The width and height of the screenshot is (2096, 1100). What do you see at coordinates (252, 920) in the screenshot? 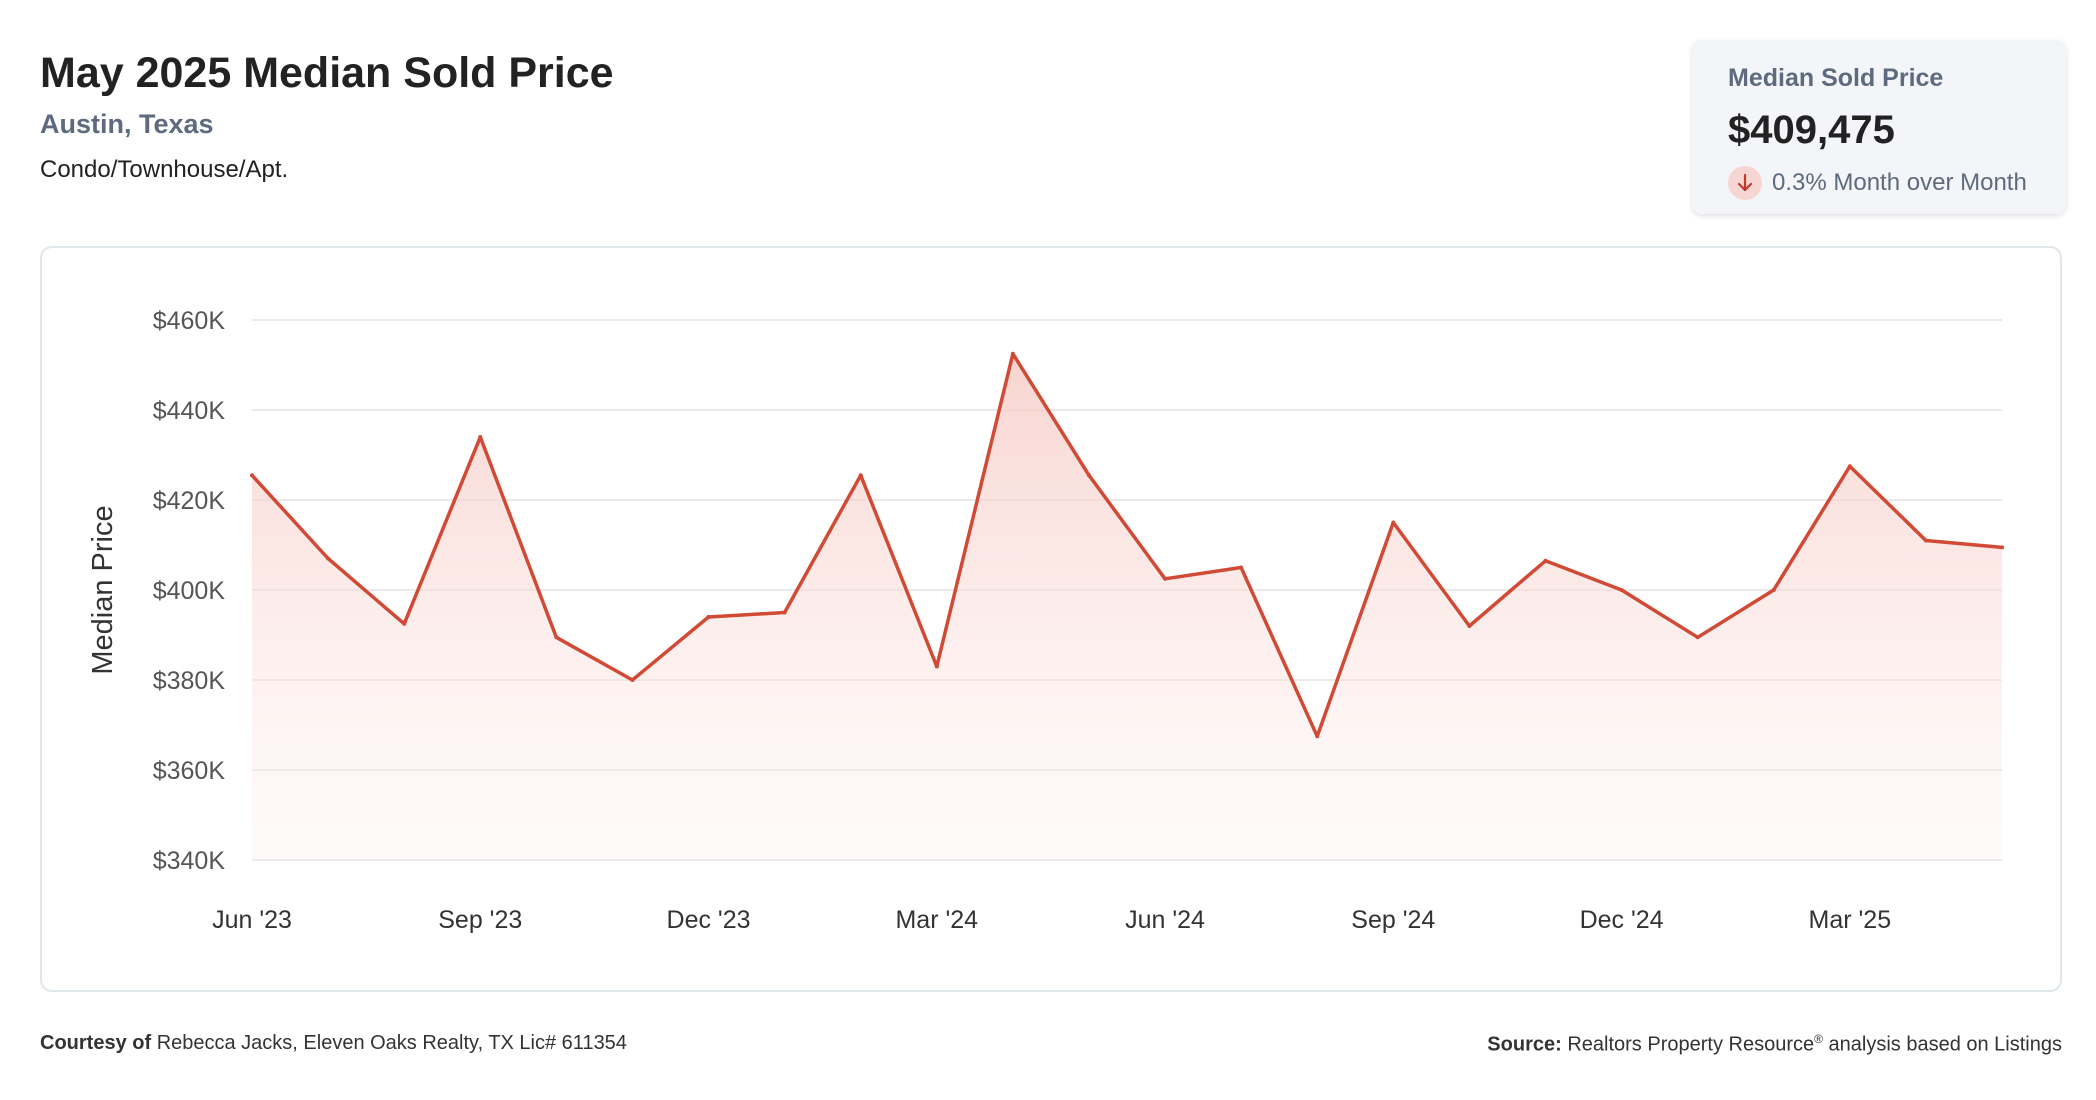
I see `x-tick-label: Jun '23` at bounding box center [252, 920].